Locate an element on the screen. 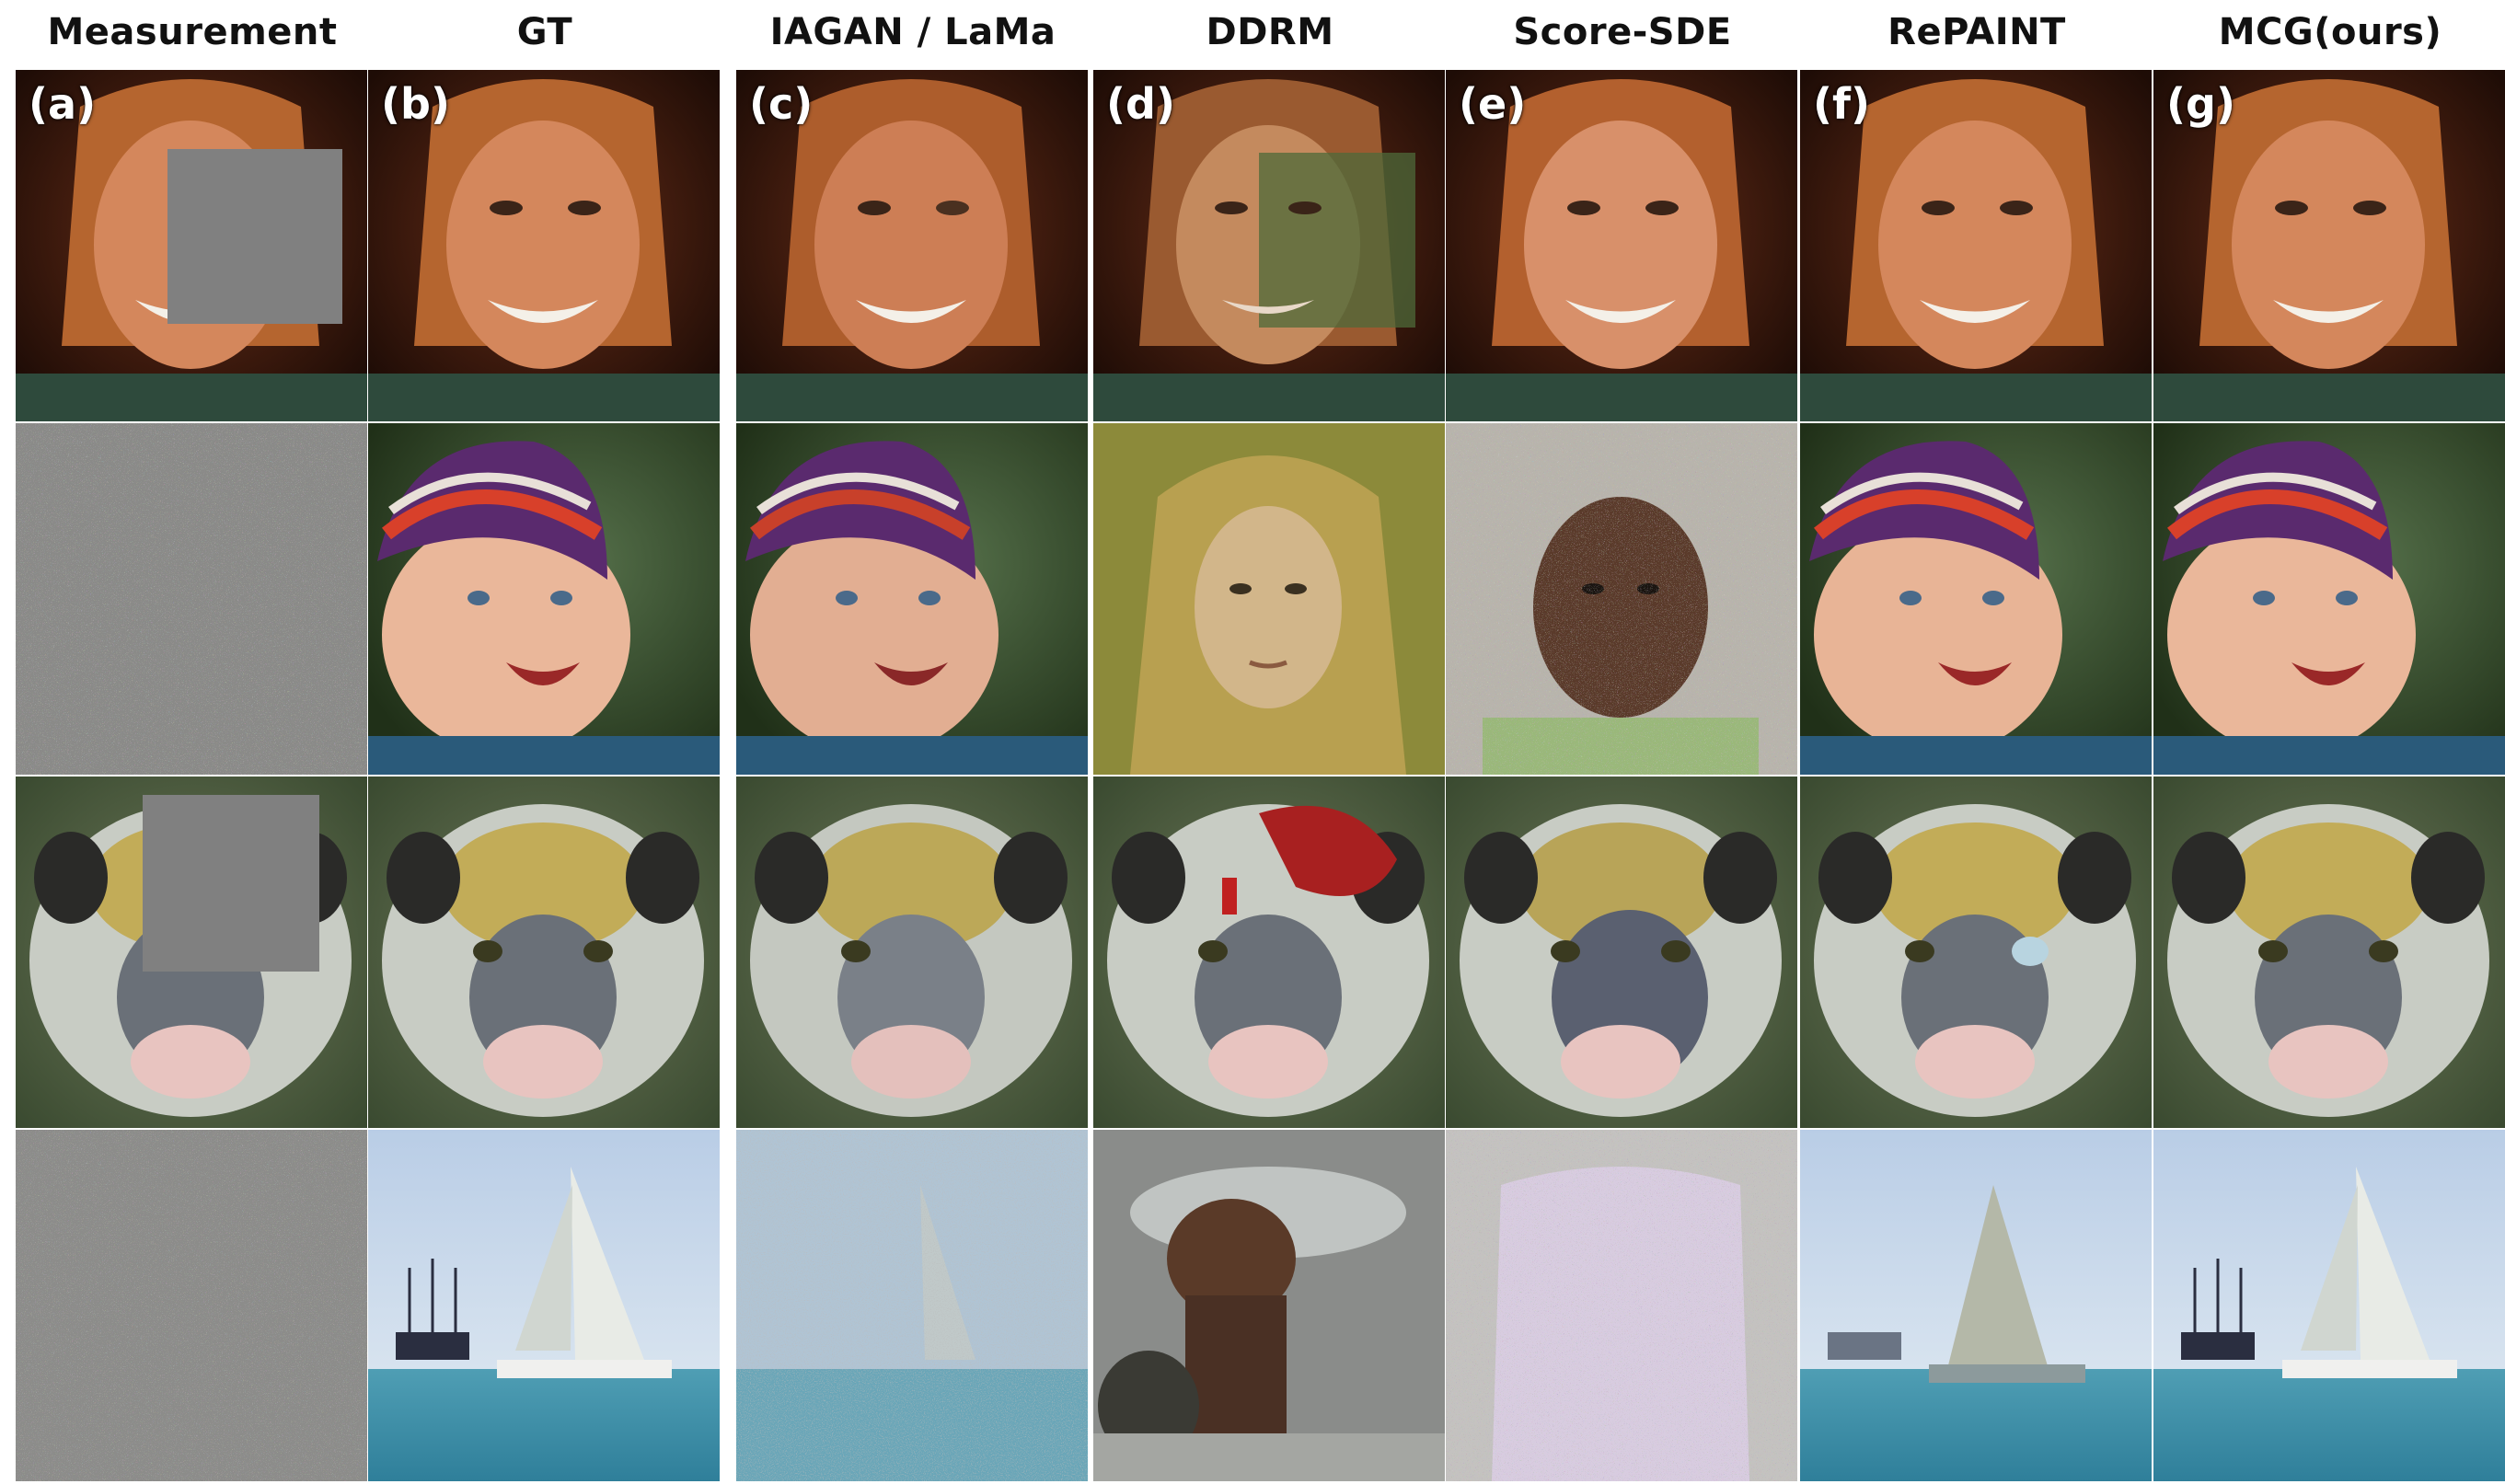 The width and height of the screenshot is (2505, 1484). cell-row4-ddrm is located at coordinates (1269, 1305).